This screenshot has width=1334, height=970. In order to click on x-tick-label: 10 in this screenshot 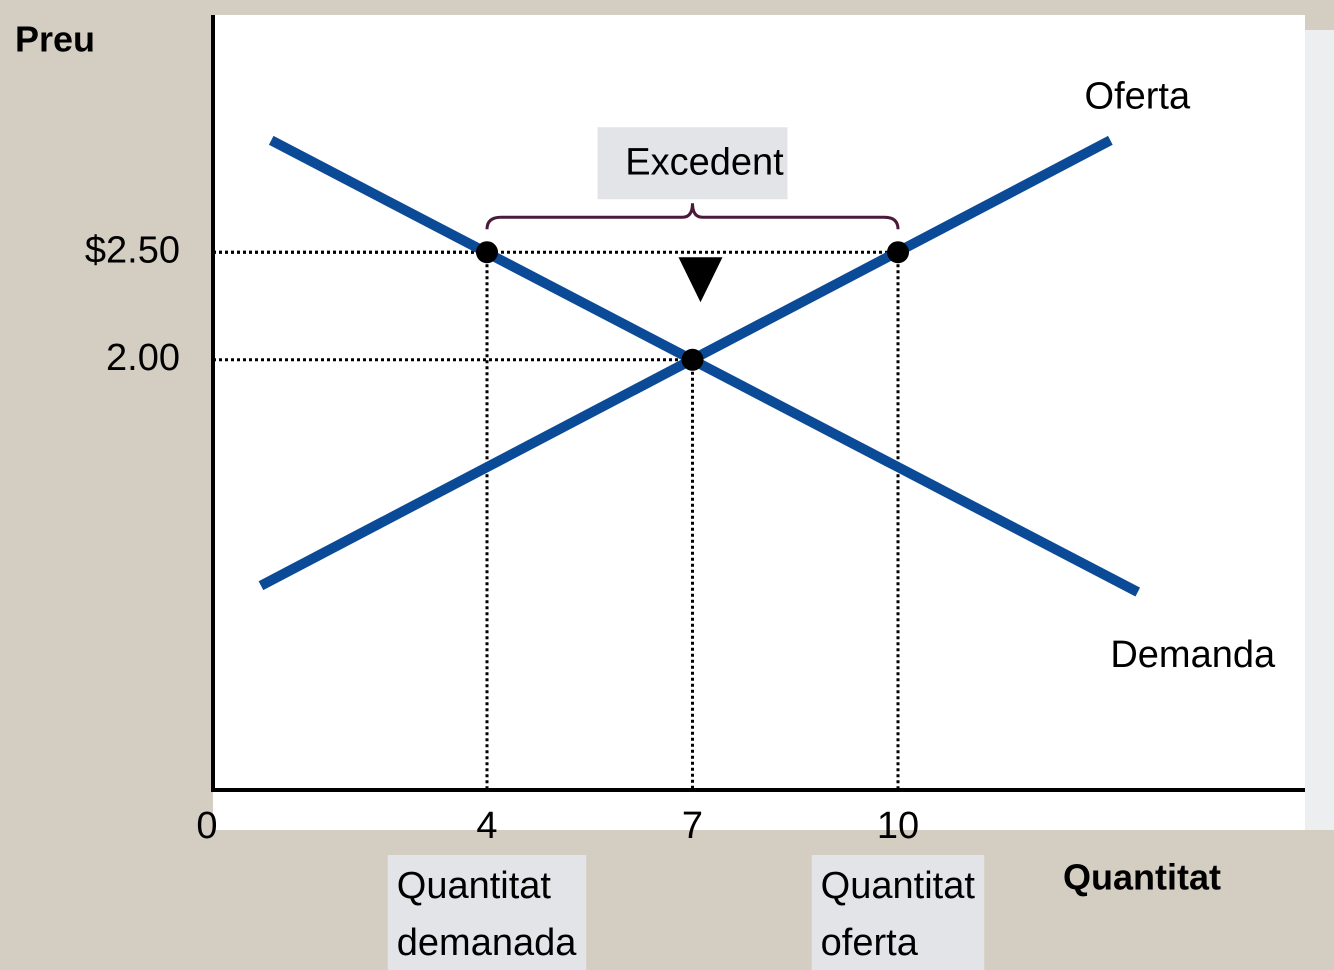, I will do `click(898, 826)`.